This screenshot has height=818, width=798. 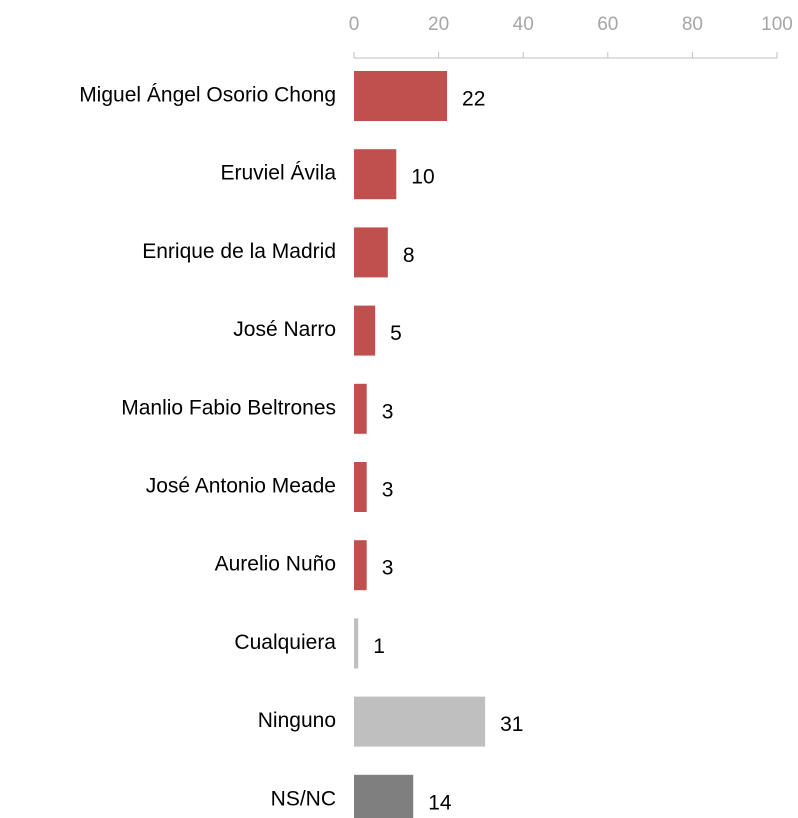 What do you see at coordinates (438, 24) in the screenshot?
I see `x-tick-label: 20` at bounding box center [438, 24].